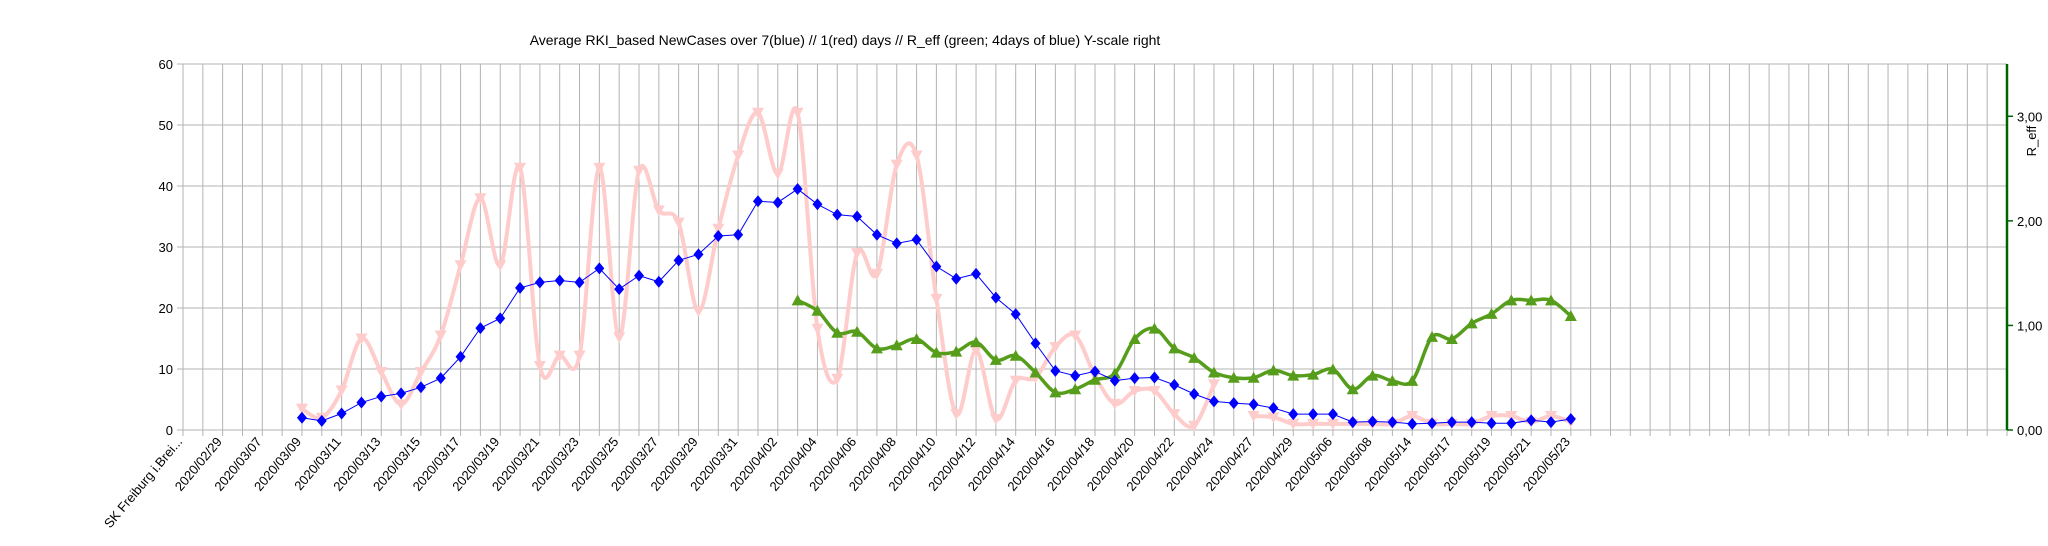 This screenshot has width=2048, height=546. I want to click on y-tick-label: 0, so click(169, 430).